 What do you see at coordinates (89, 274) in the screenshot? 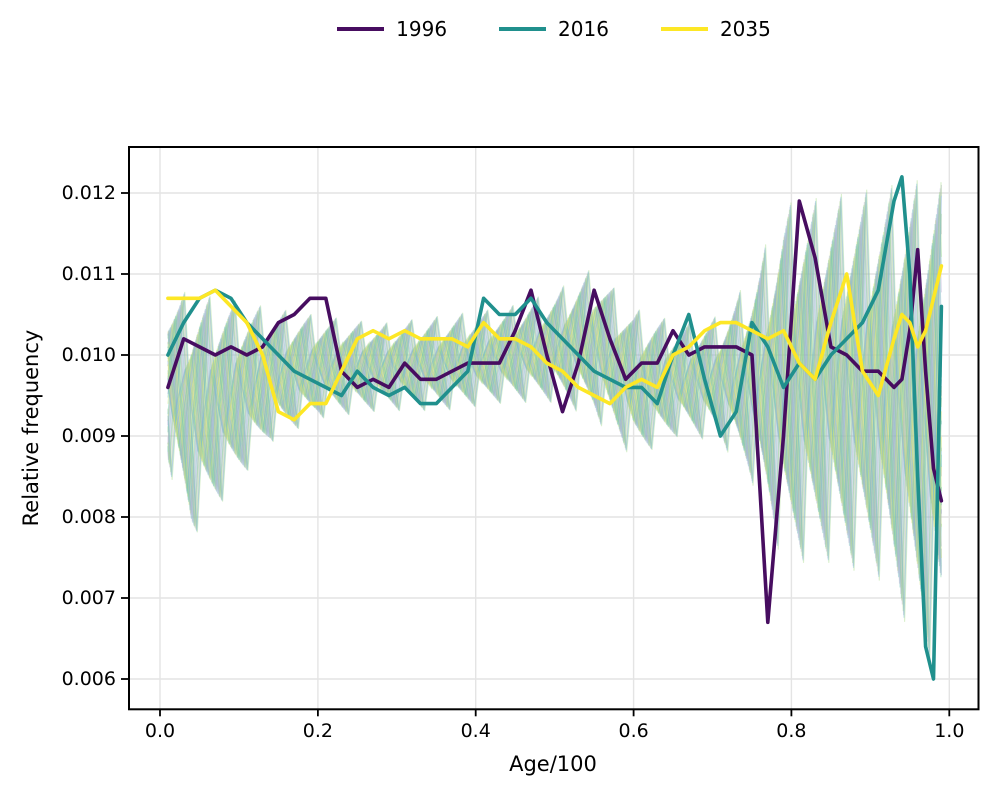
I see `y-tick-label: 0.011` at bounding box center [89, 274].